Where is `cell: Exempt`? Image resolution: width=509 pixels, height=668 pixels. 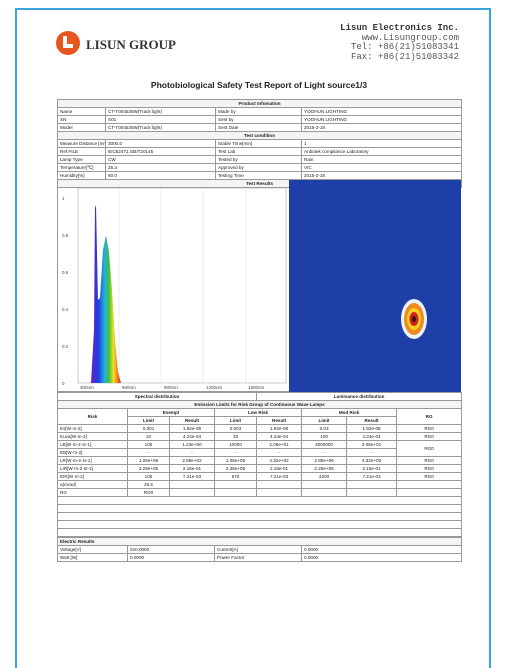 cell: Exempt is located at coordinates (171, 412).